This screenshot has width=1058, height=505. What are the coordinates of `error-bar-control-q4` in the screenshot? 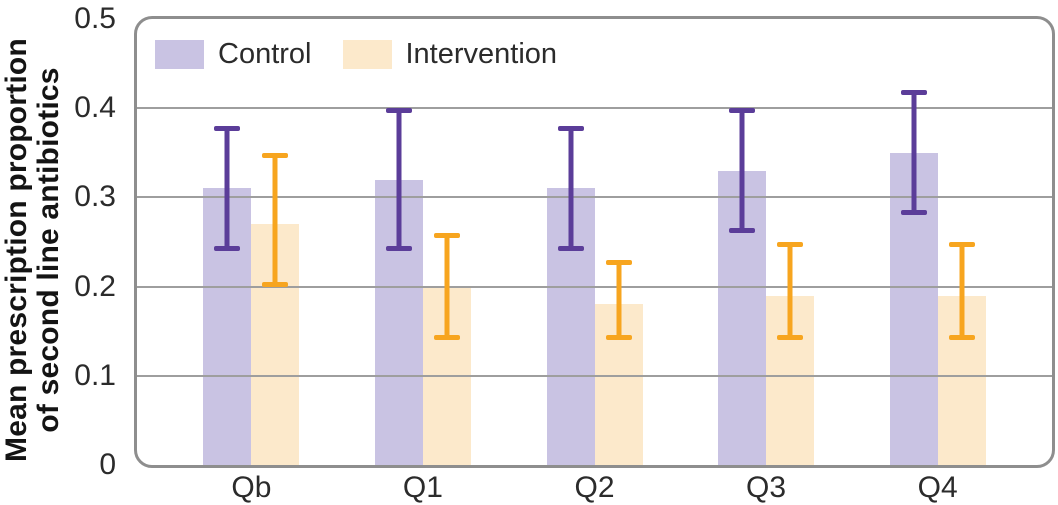 It's located at (913, 153).